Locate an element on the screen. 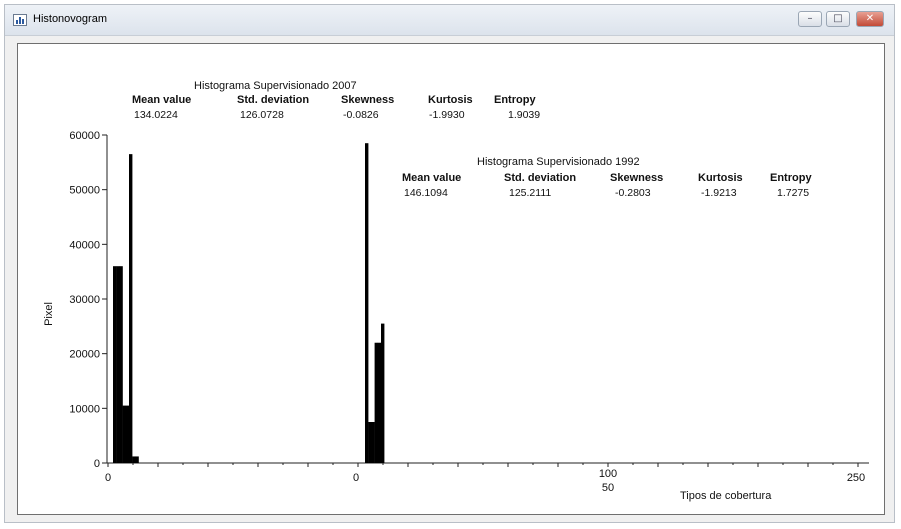 The width and height of the screenshot is (901, 529). y-tick-label-60000: 60000 is located at coordinates (84, 136).